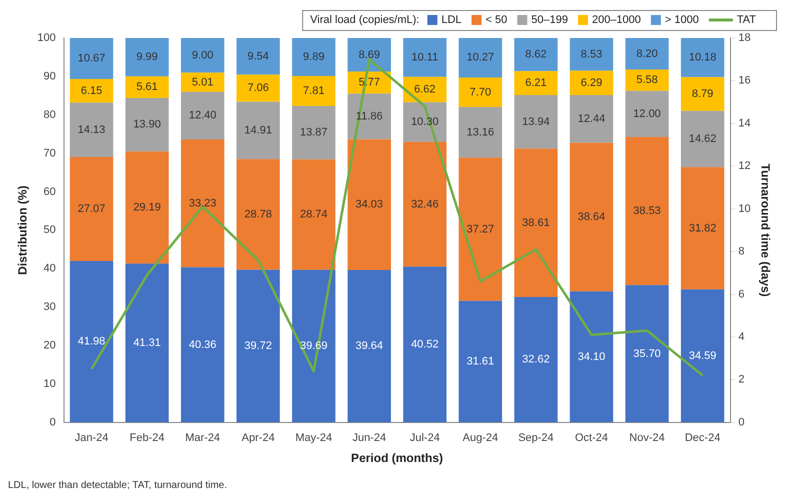 This screenshot has height=500, width=788. I want to click on x-tick-label: Jun-24, so click(369, 438).